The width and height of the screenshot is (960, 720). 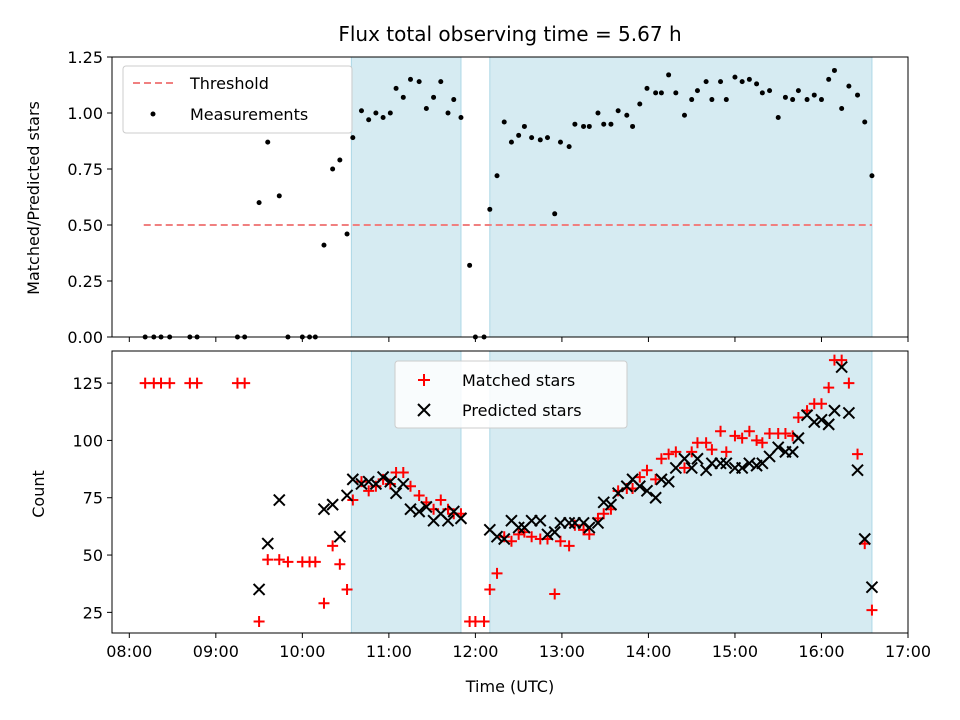 What do you see at coordinates (85, 113) in the screenshot?
I see `top-y-tick-label: 1.00` at bounding box center [85, 113].